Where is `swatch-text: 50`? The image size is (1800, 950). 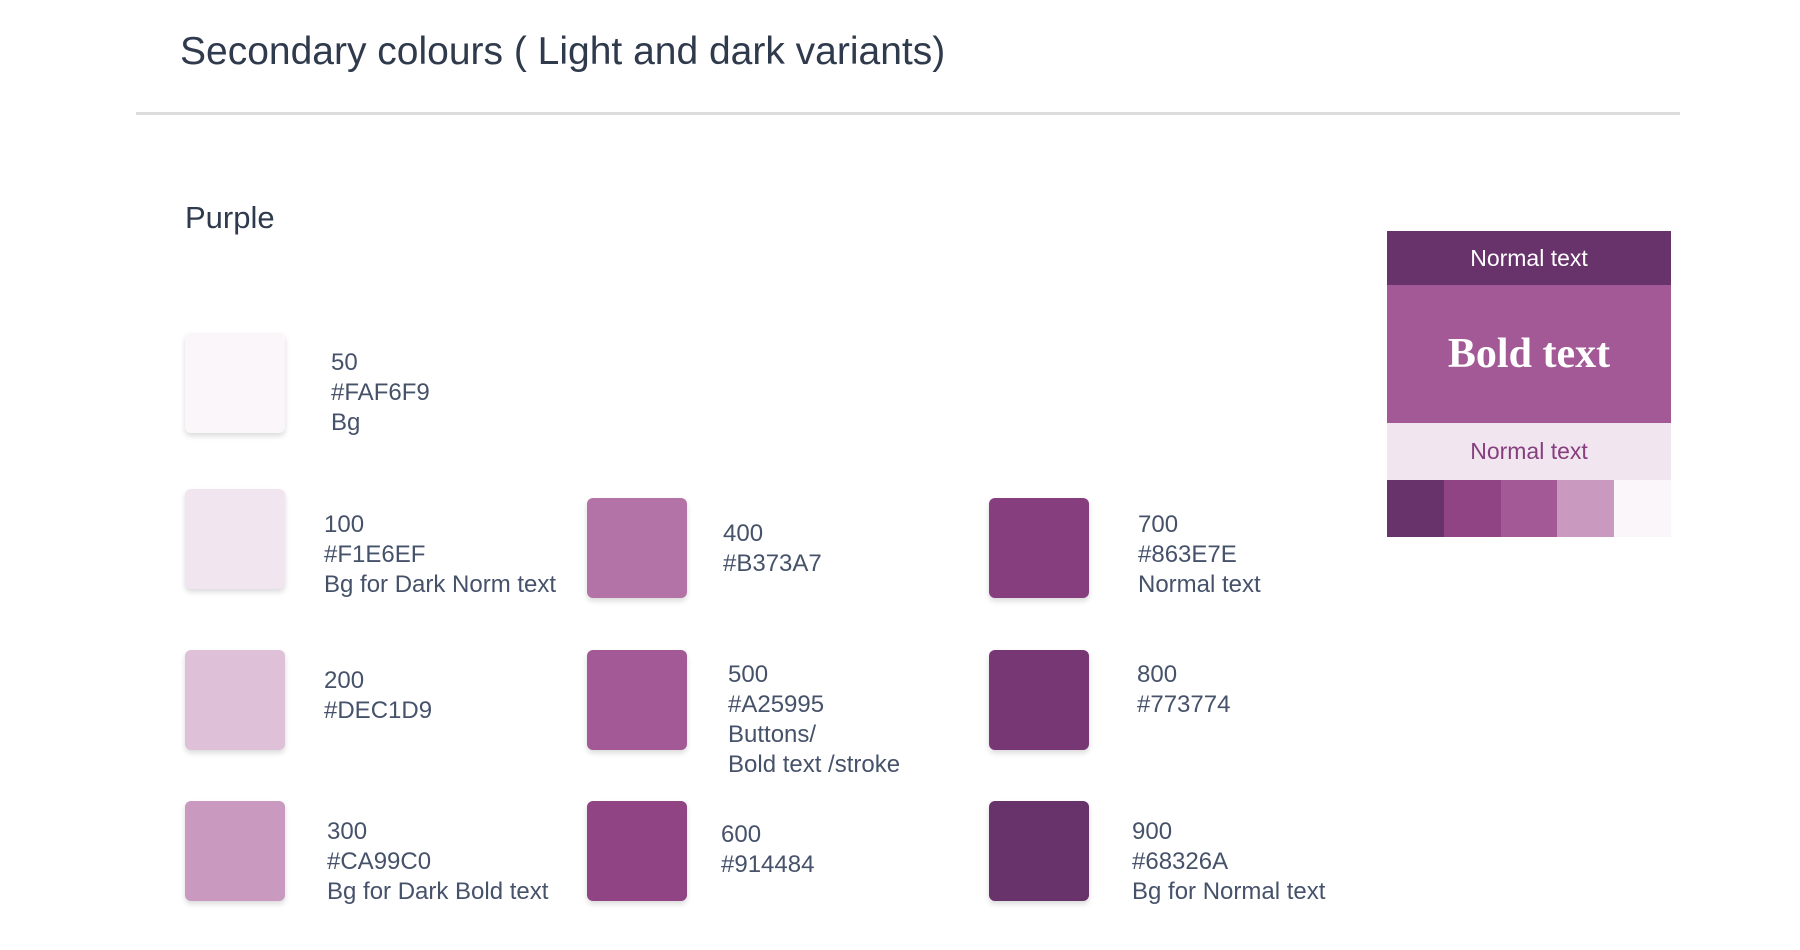 swatch-text: 50 is located at coordinates (344, 362).